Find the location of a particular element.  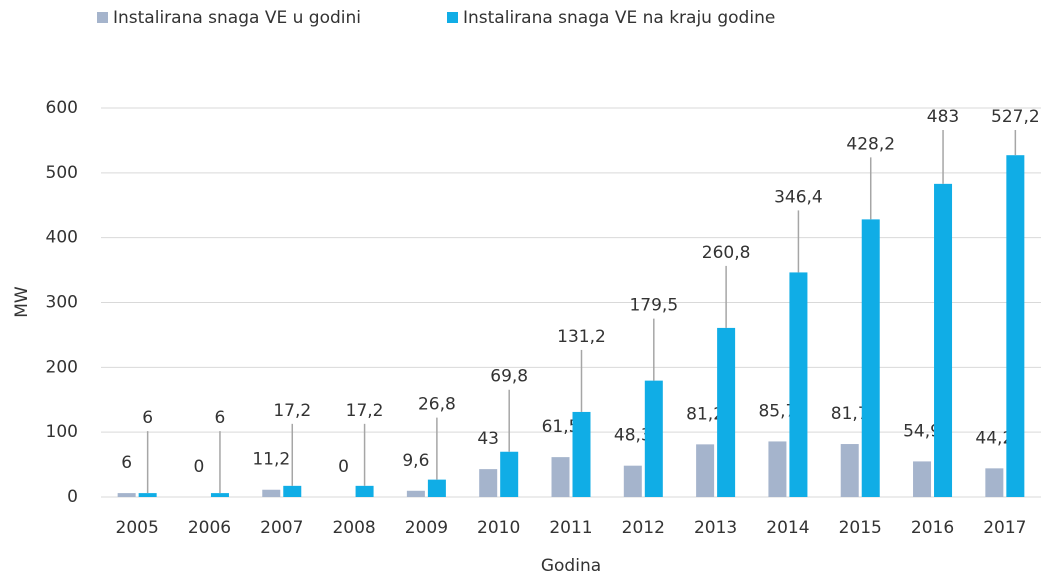

data-label: 260,8 is located at coordinates (726, 253).